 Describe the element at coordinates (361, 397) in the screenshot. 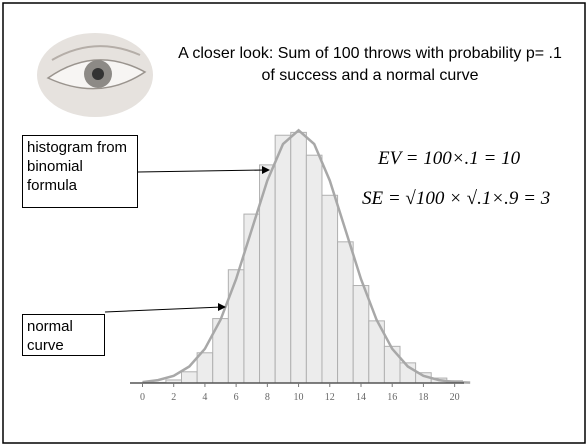

I see `x-tick-label: 14` at that location.